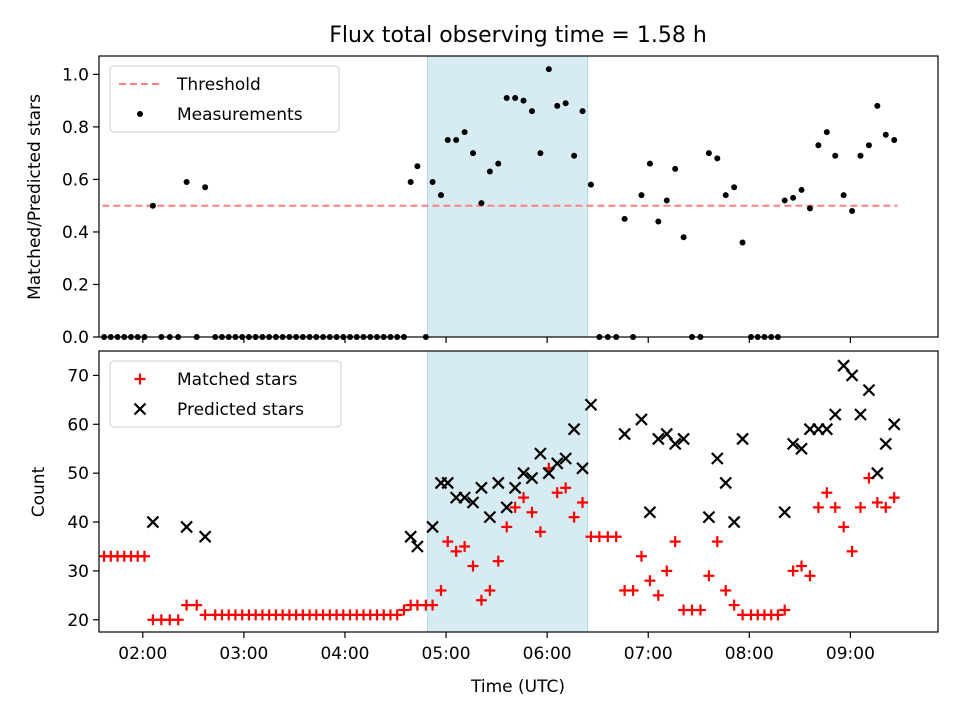 This screenshot has width=960, height=720. What do you see at coordinates (140, 114) in the screenshot?
I see `legend-measurement-swatch` at bounding box center [140, 114].